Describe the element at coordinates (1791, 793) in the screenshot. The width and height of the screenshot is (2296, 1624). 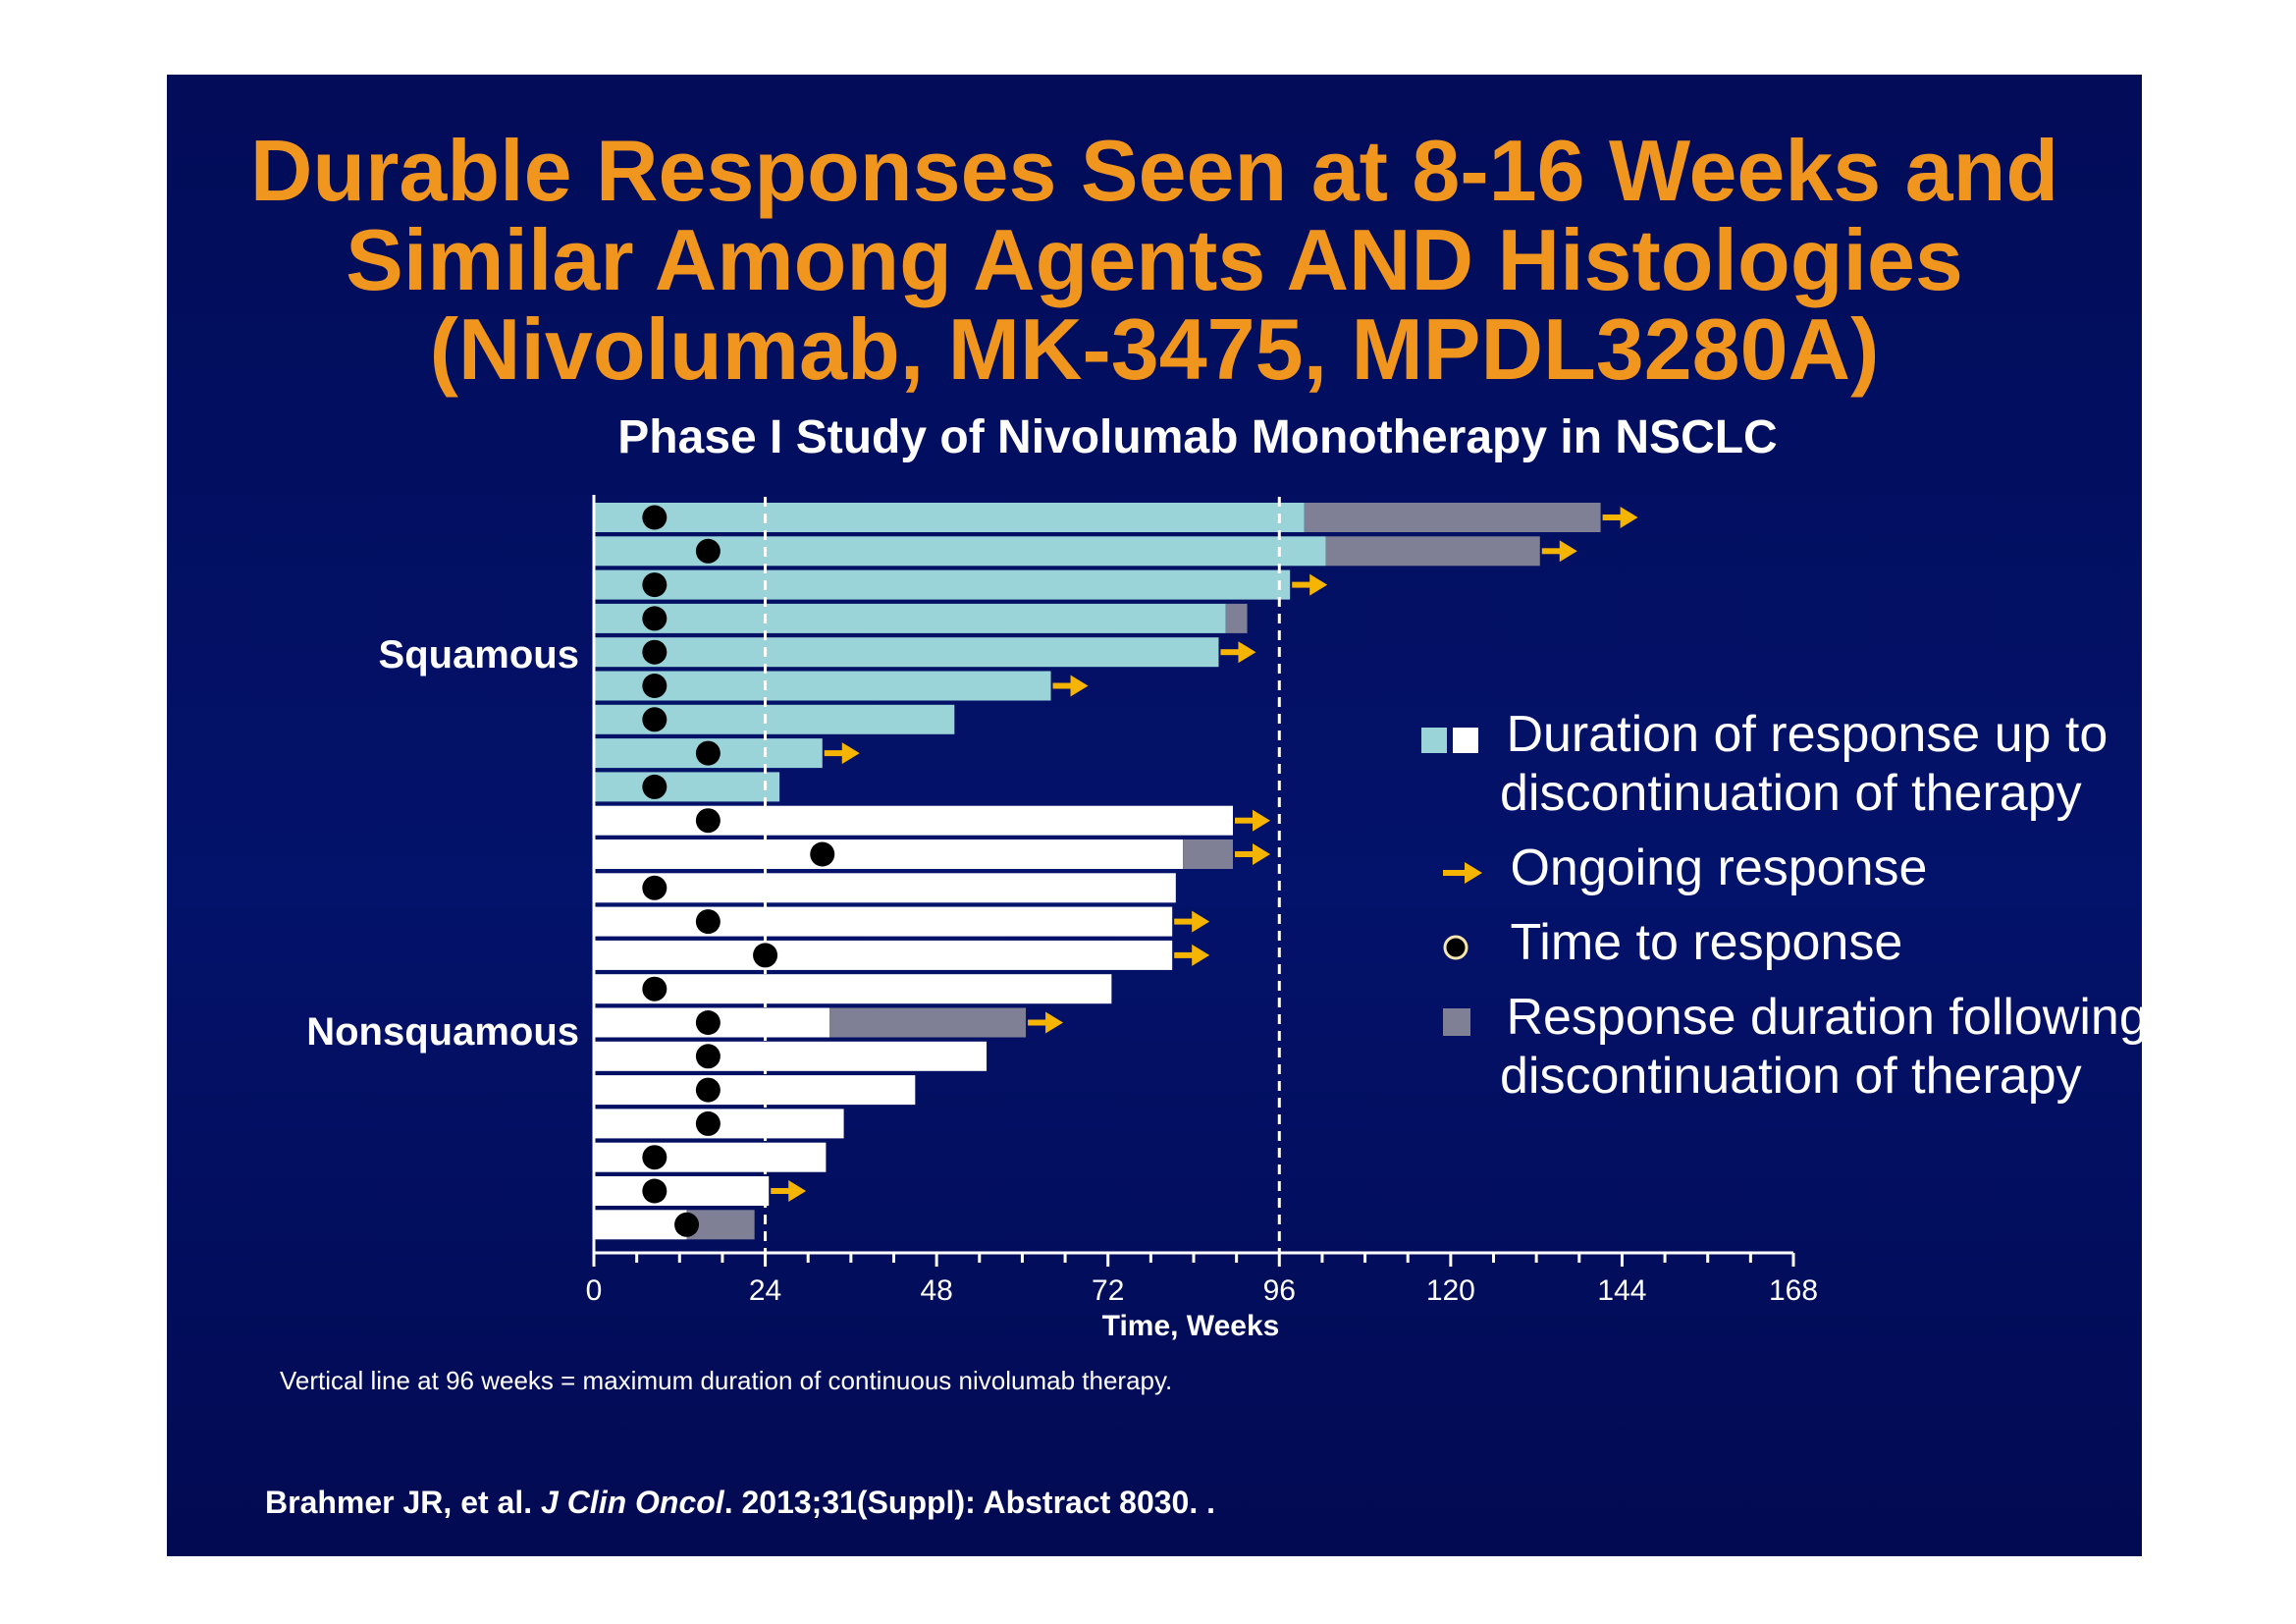
I see `legend-on-therapy-line-2: discontinuation of therapy` at that location.